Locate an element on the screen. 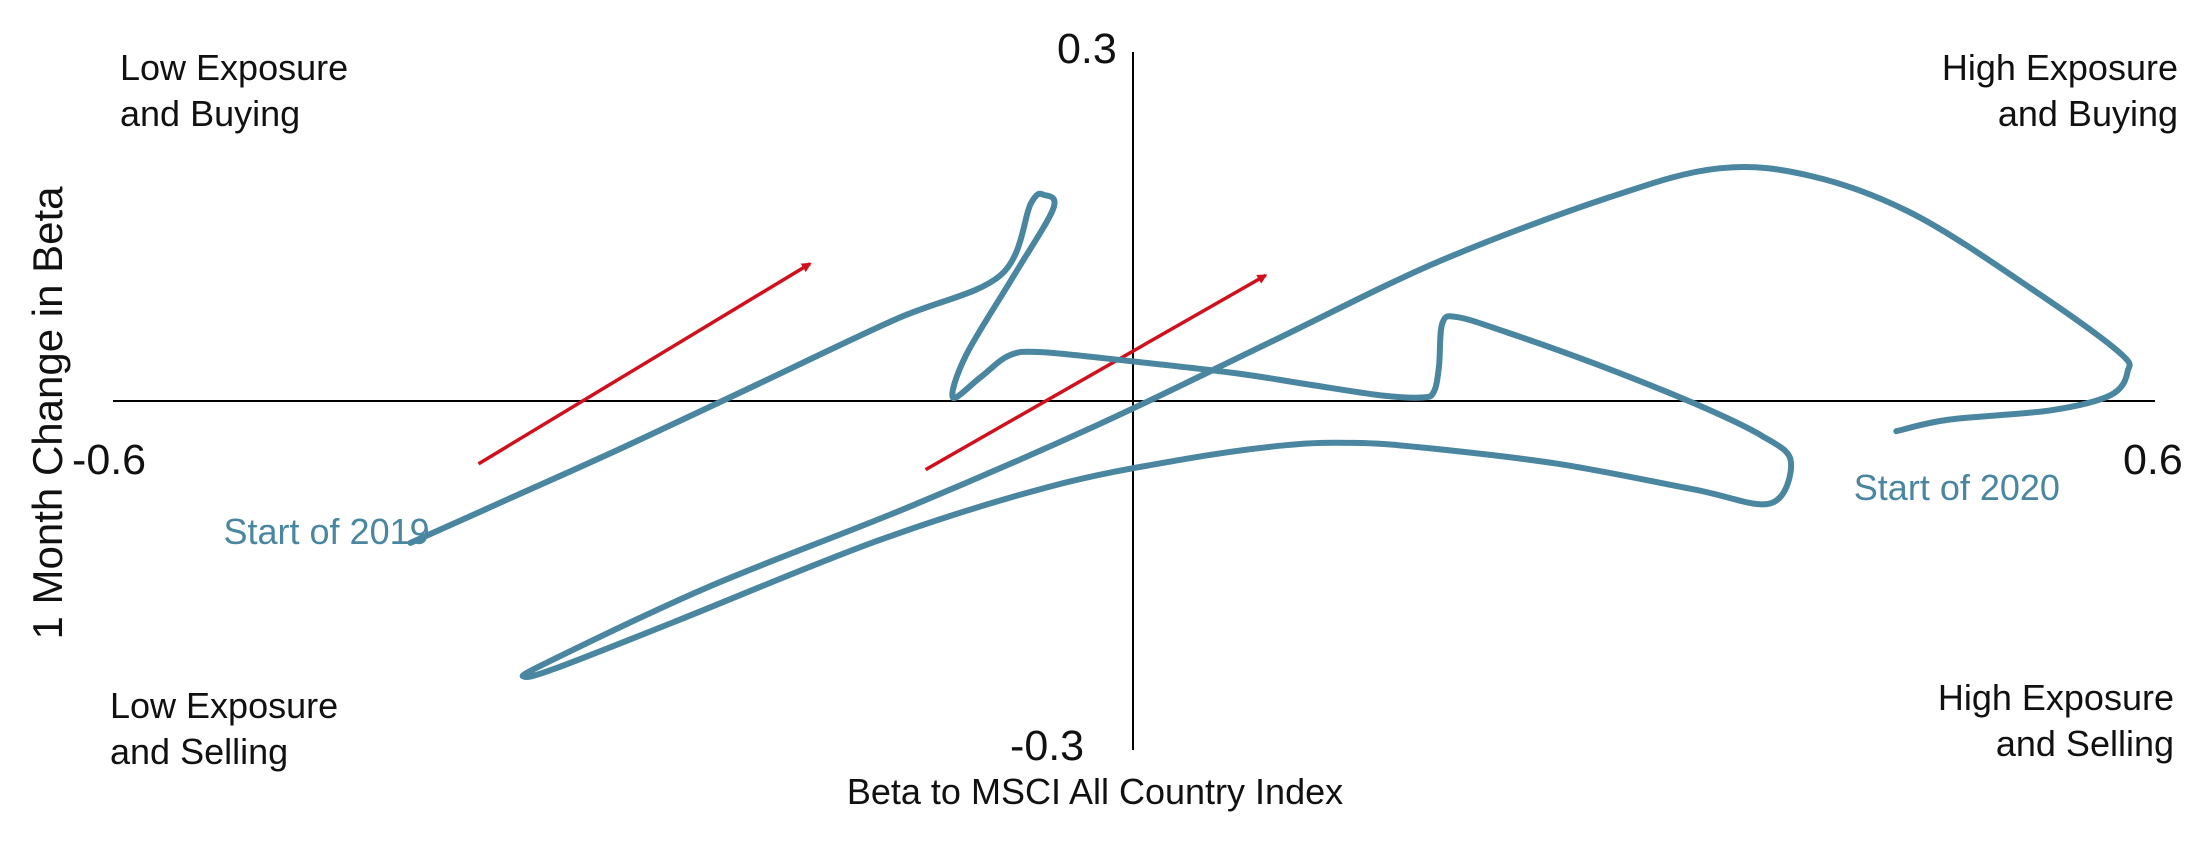 Image resolution: width=2200 pixels, height=850 pixels. trend-arrows-group is located at coordinates (872, 367).